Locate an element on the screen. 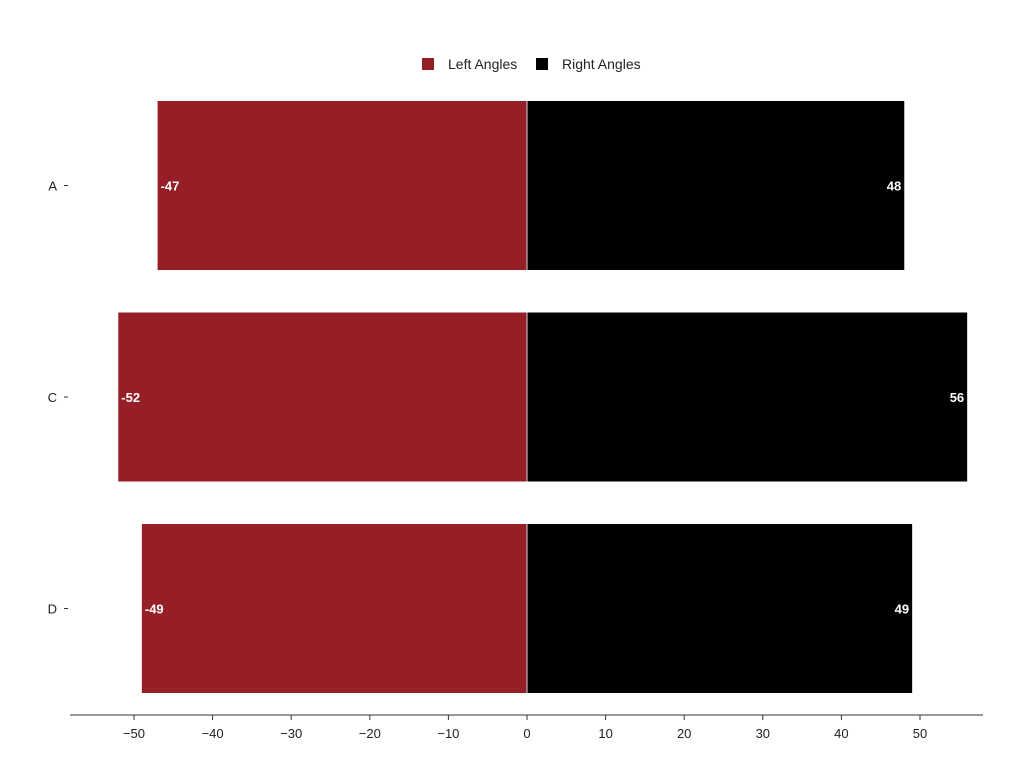 The image size is (1024, 768). data-label-right-angles-c: 56 is located at coordinates (957, 397).